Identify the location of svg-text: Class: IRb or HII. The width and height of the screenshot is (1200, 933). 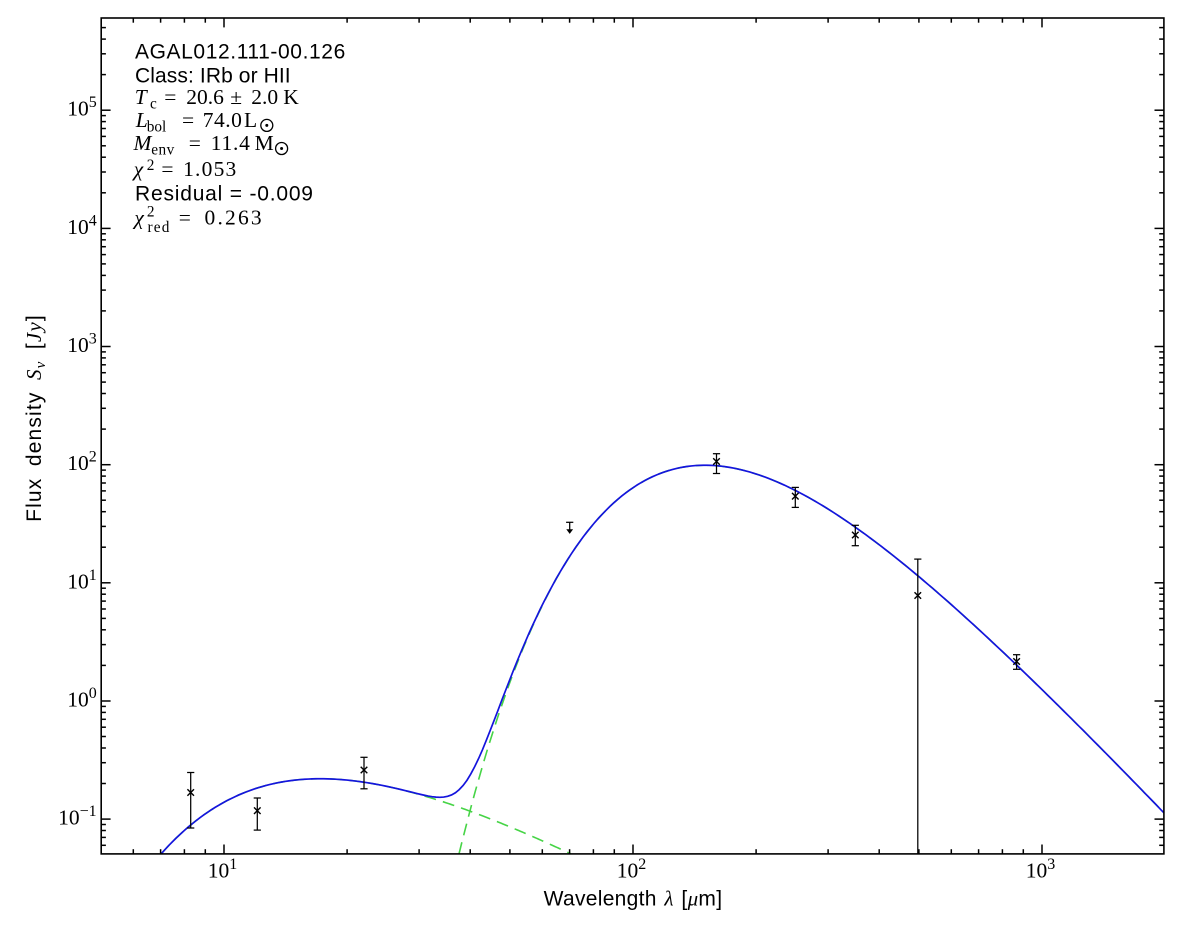
(213, 75).